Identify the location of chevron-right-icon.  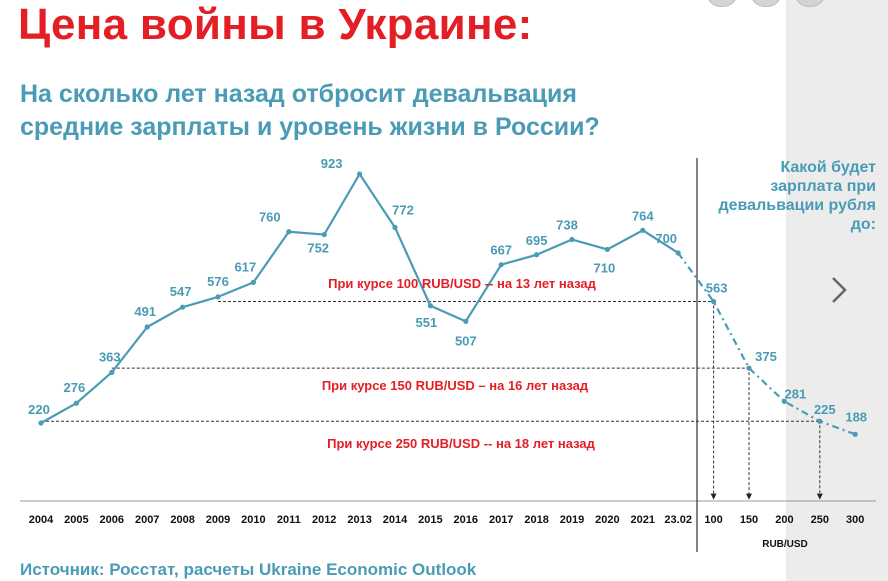
(839, 290).